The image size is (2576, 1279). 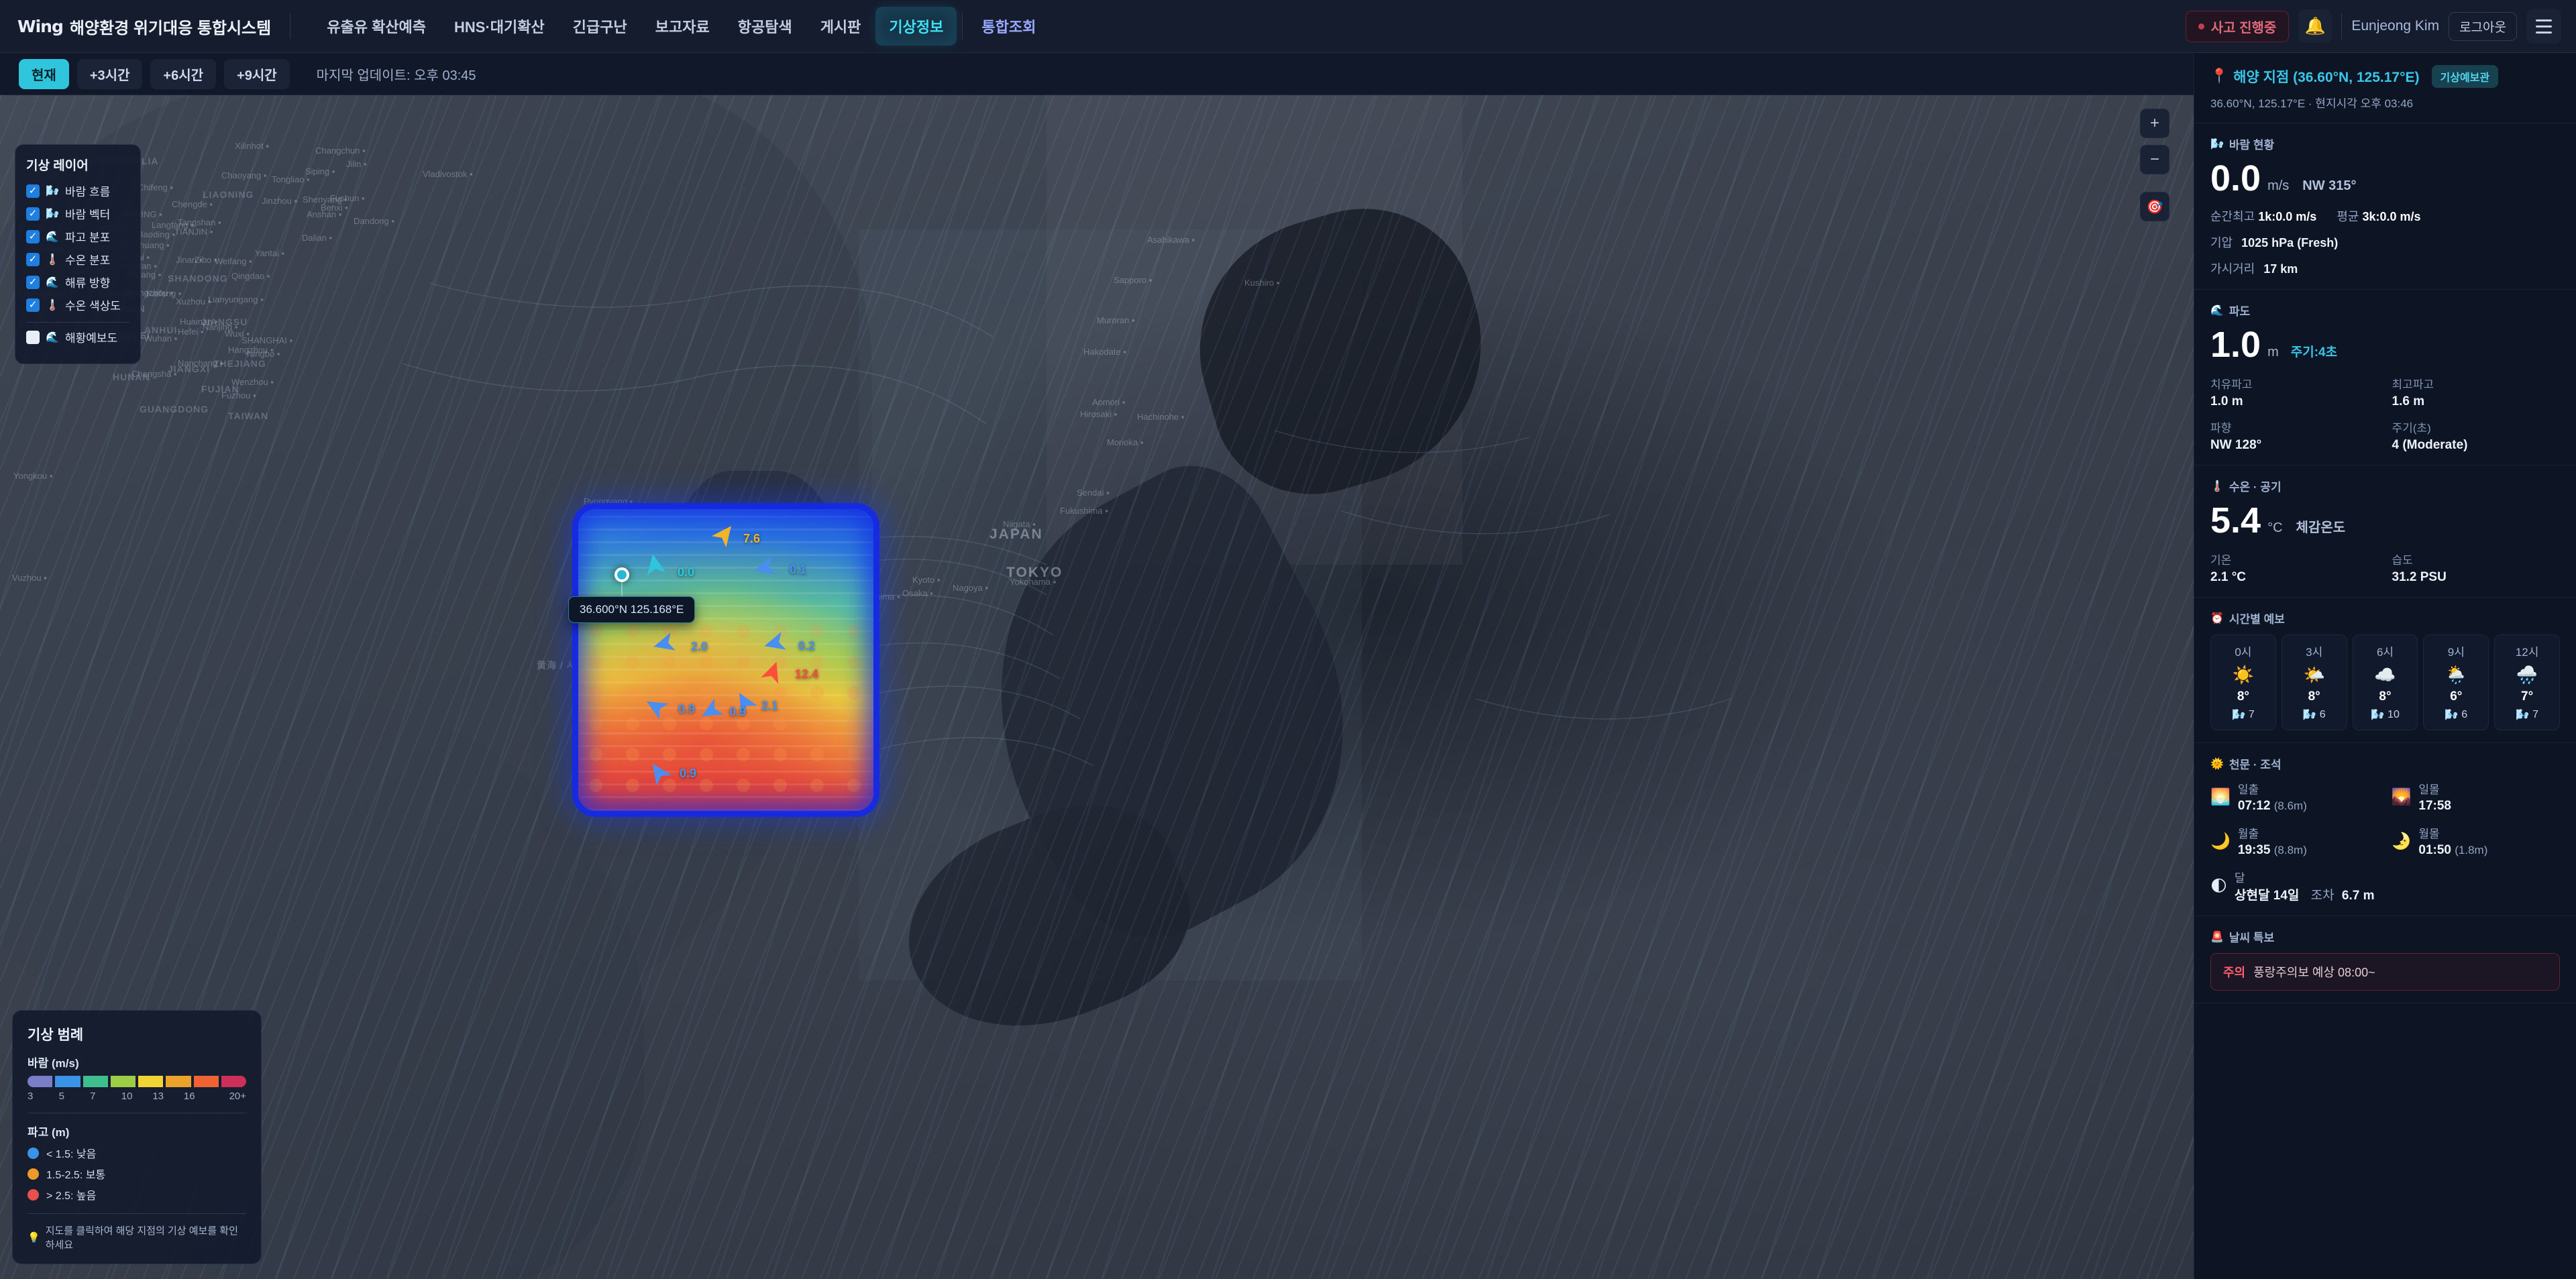 I want to click on hourly-card-1: 3시 🌤️ 8° 🌬️ 6, so click(x=2314, y=682).